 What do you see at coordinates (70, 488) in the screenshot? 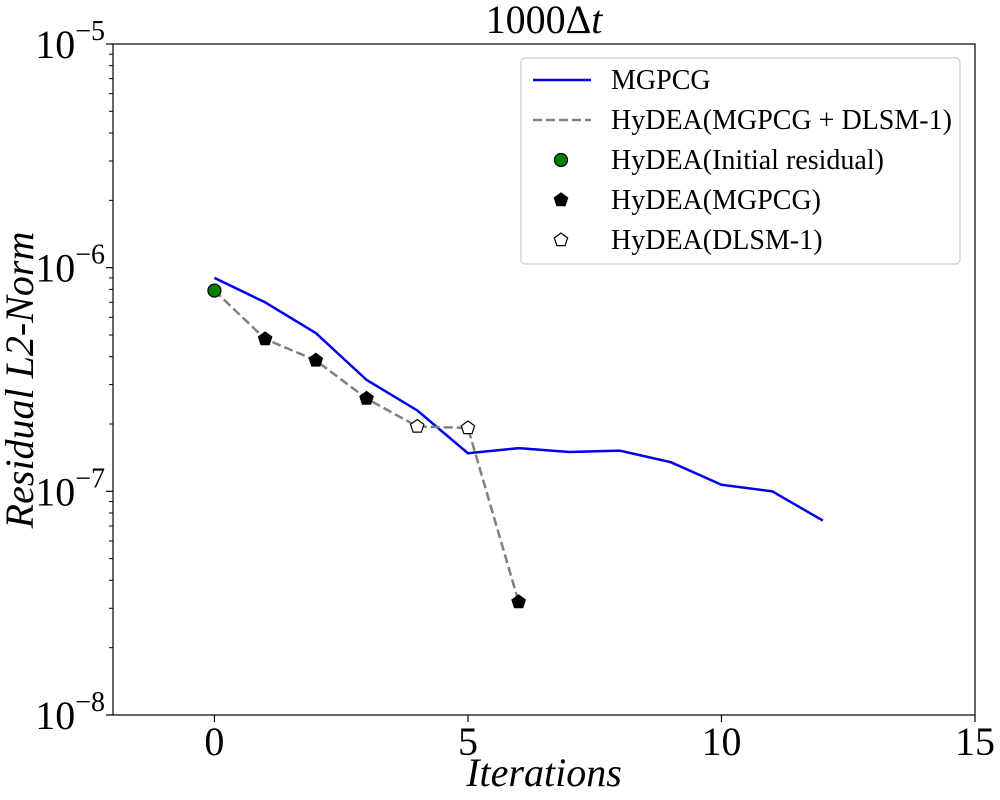
I see `y-tick-label: 10⁻⁷` at bounding box center [70, 488].